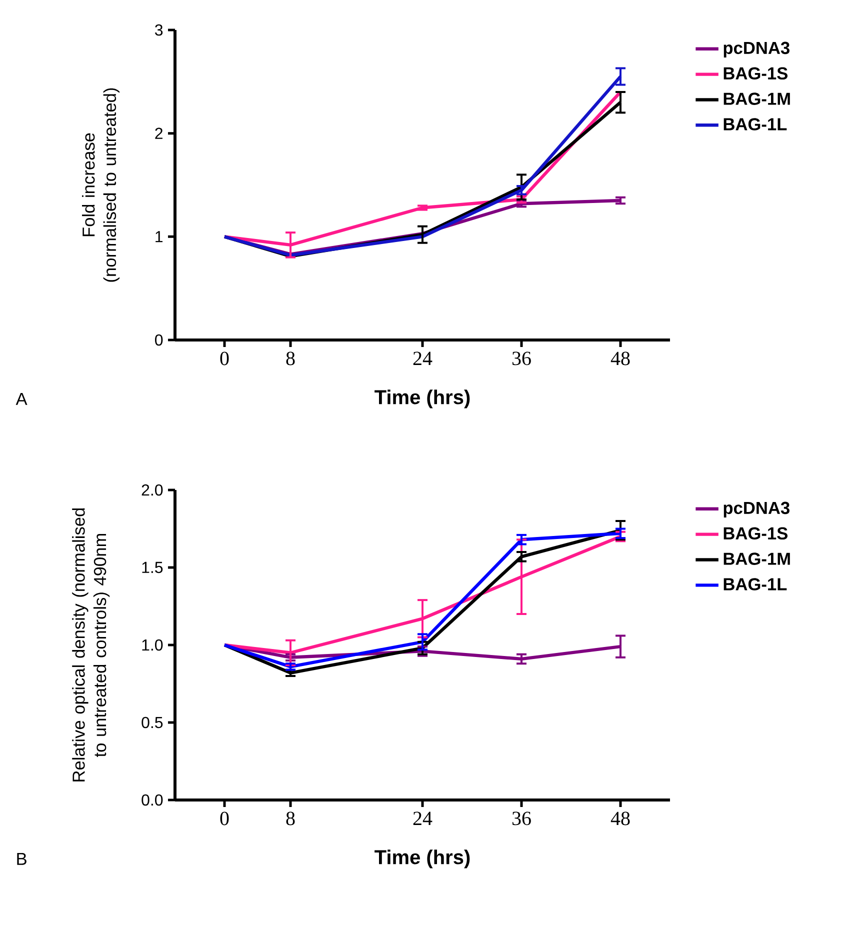  What do you see at coordinates (152, 800) in the screenshot?
I see `y-tick-label: 0.0` at bounding box center [152, 800].